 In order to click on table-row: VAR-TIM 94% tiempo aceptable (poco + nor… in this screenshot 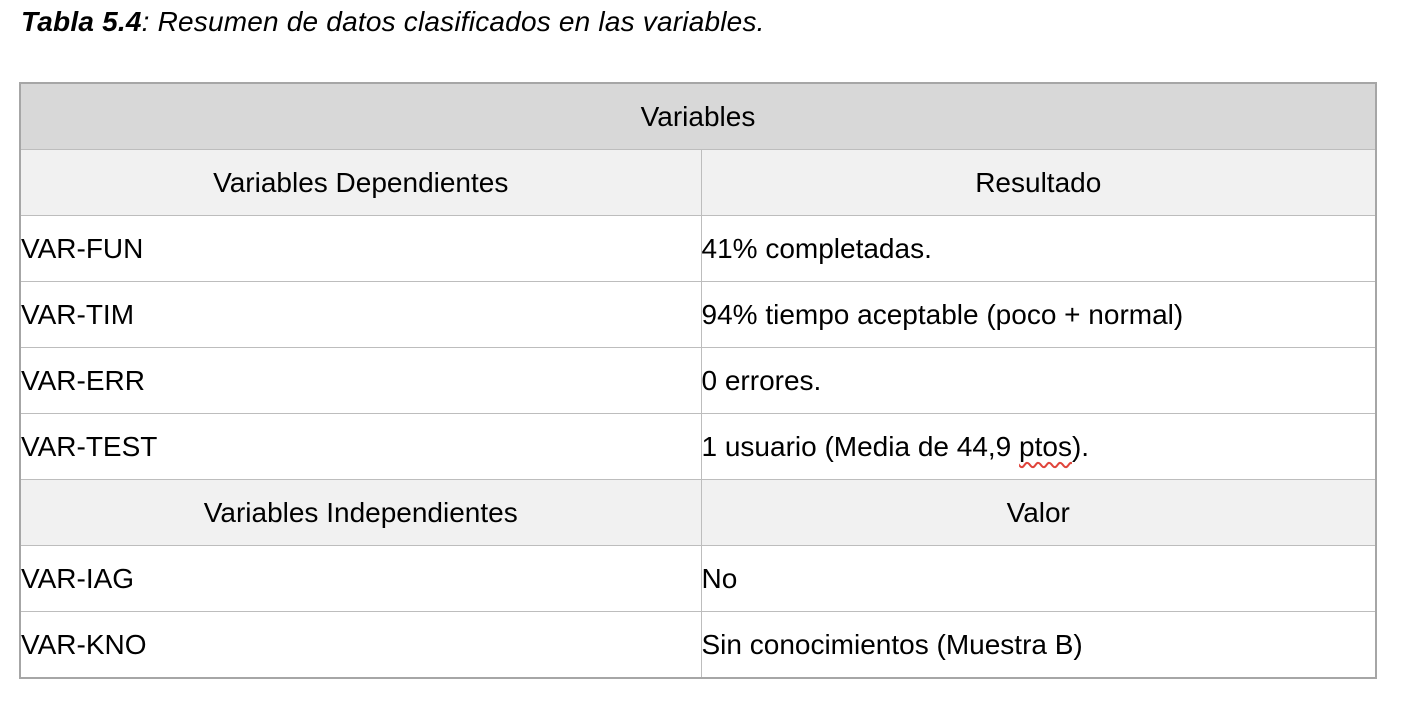, I will do `click(698, 314)`.